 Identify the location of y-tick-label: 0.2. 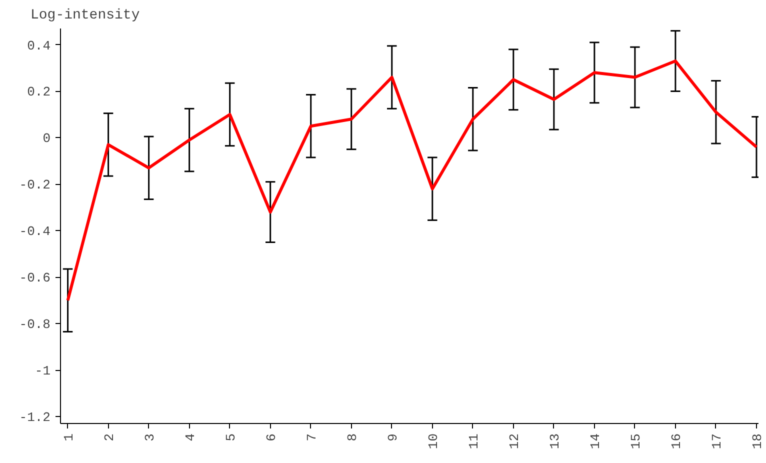
(38, 92).